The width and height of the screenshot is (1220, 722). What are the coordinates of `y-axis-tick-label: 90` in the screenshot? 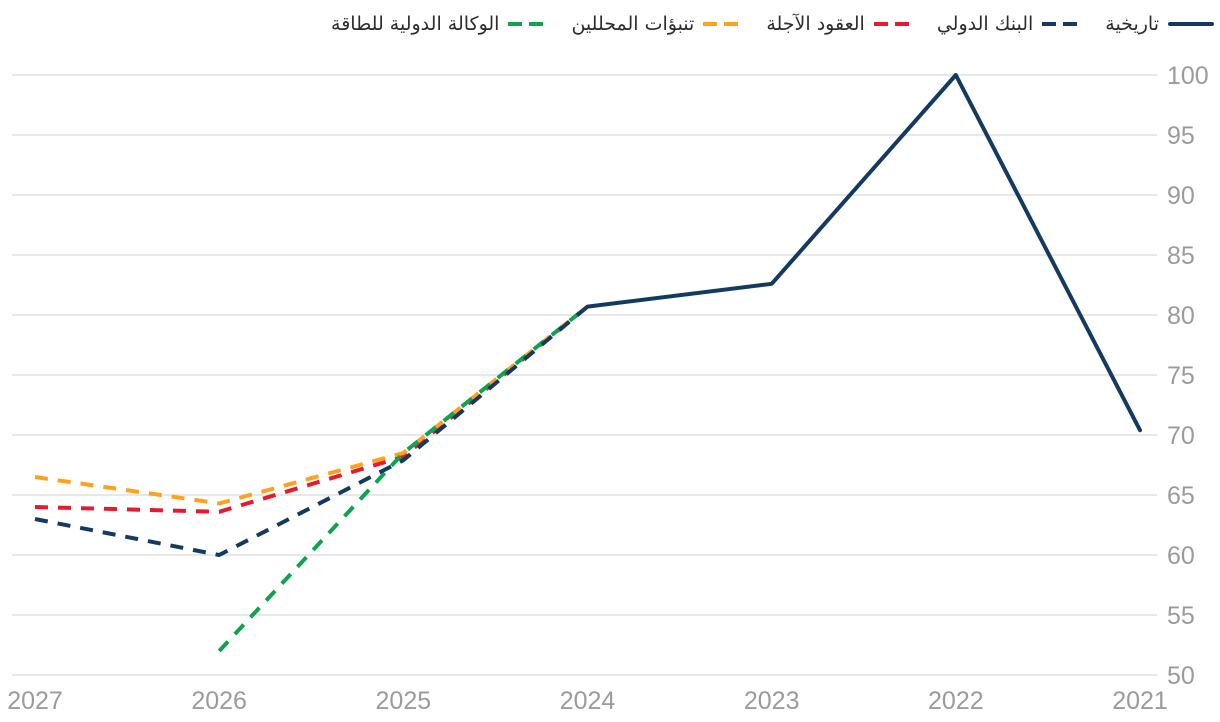 It's located at (1181, 196).